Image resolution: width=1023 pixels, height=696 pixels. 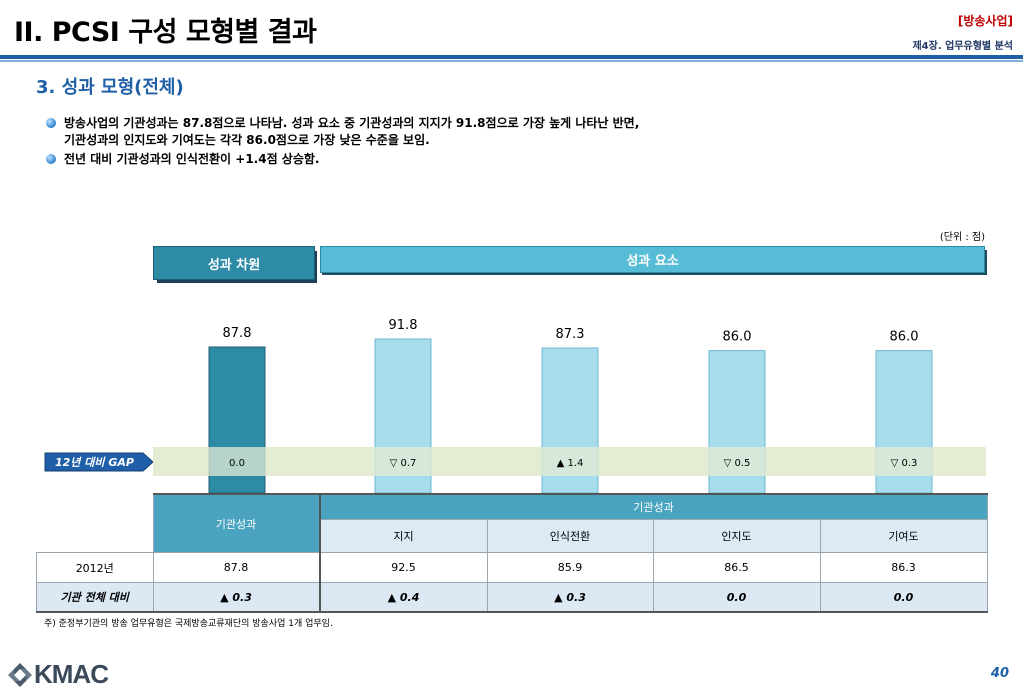 I want to click on section-title: 3. 성과 모형(전체), so click(x=110, y=87).